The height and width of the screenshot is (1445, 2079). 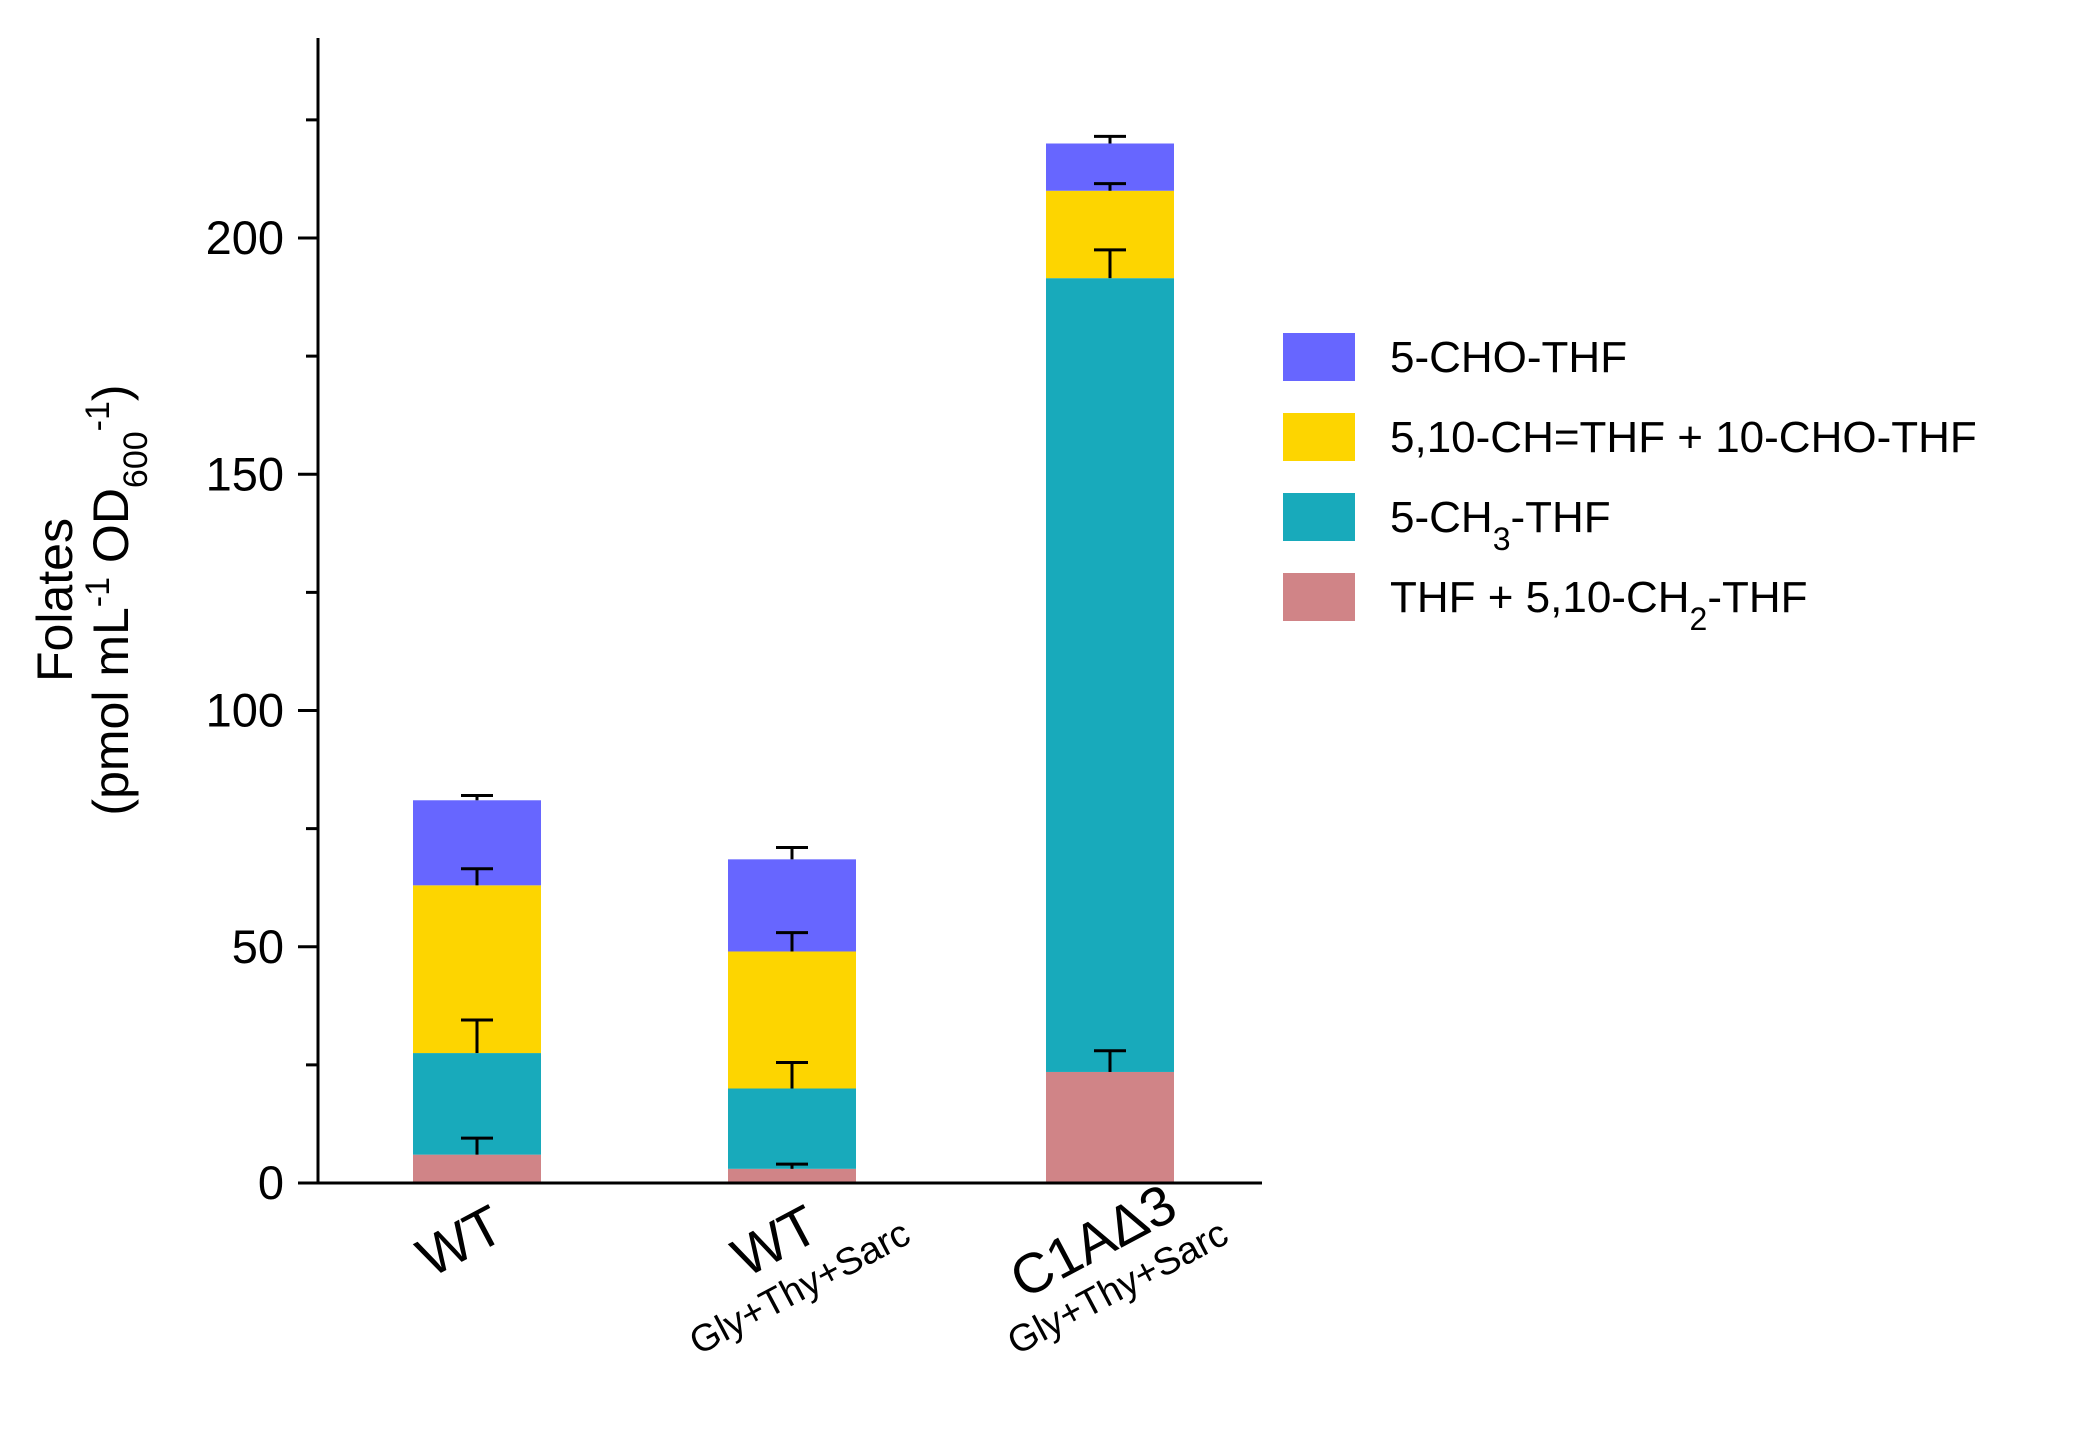 I want to click on x-category-main: WT, so click(x=460, y=1241).